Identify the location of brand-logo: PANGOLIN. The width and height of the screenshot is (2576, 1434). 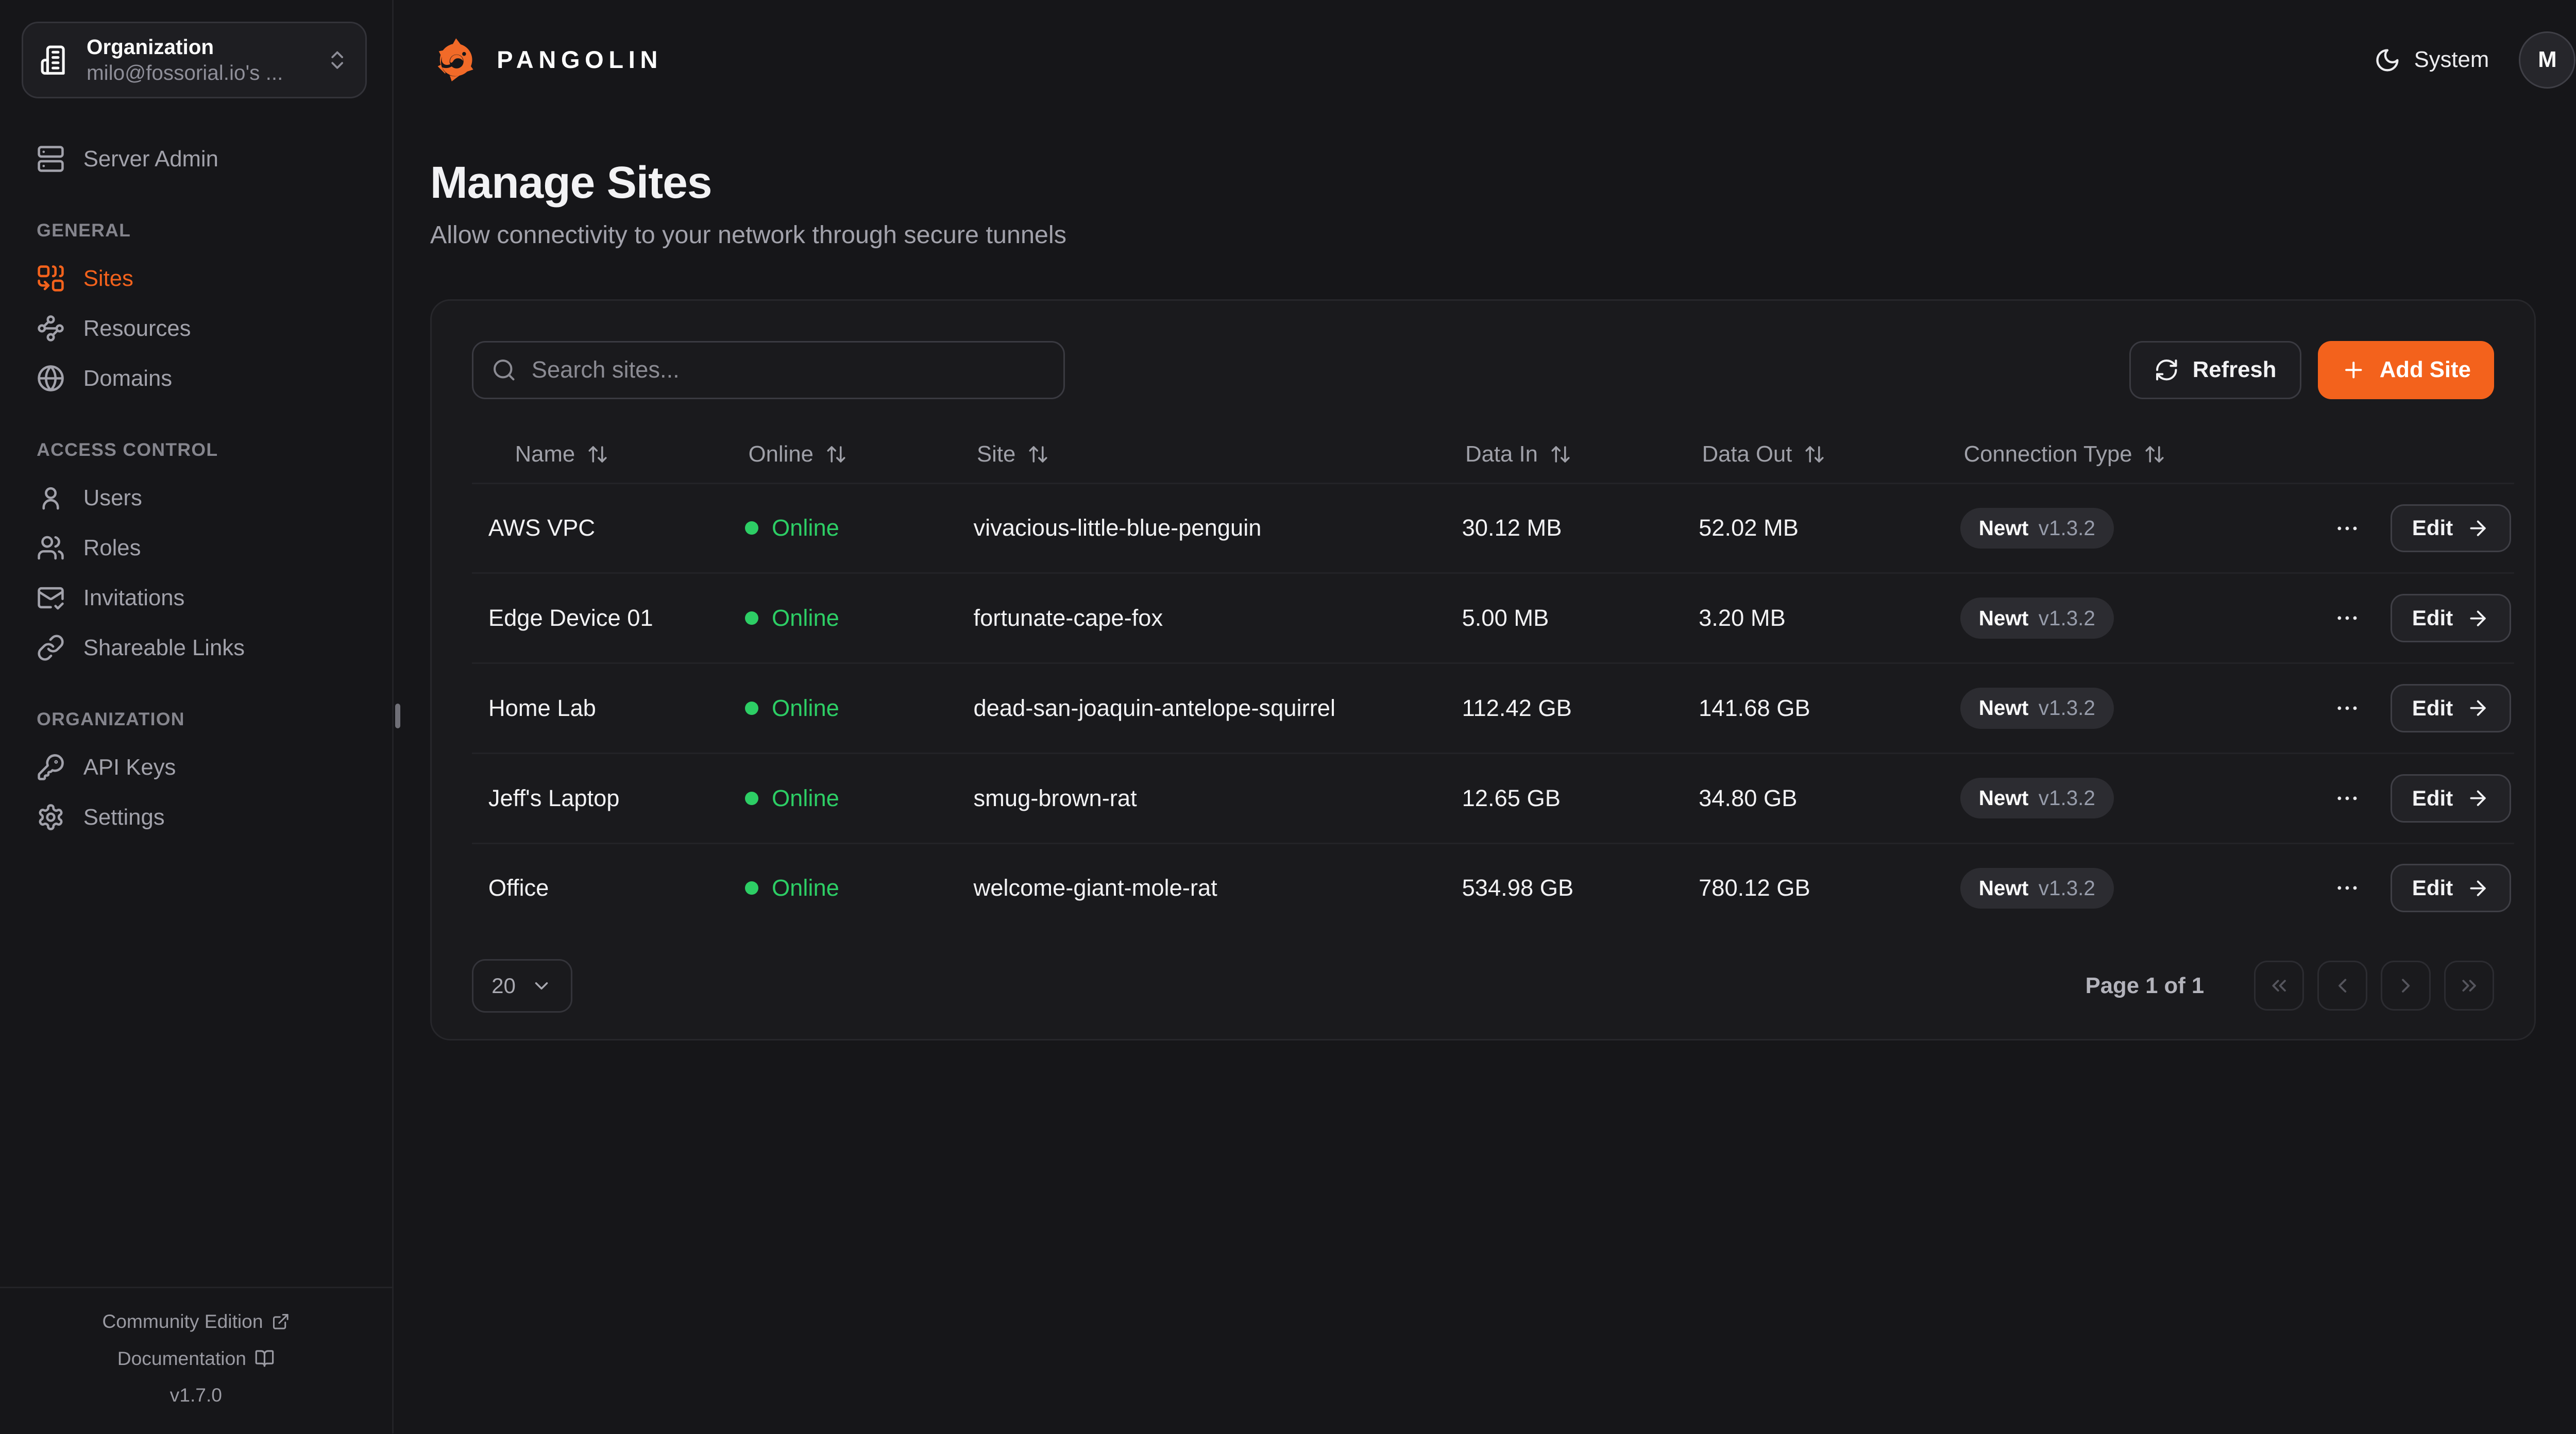
(546, 60).